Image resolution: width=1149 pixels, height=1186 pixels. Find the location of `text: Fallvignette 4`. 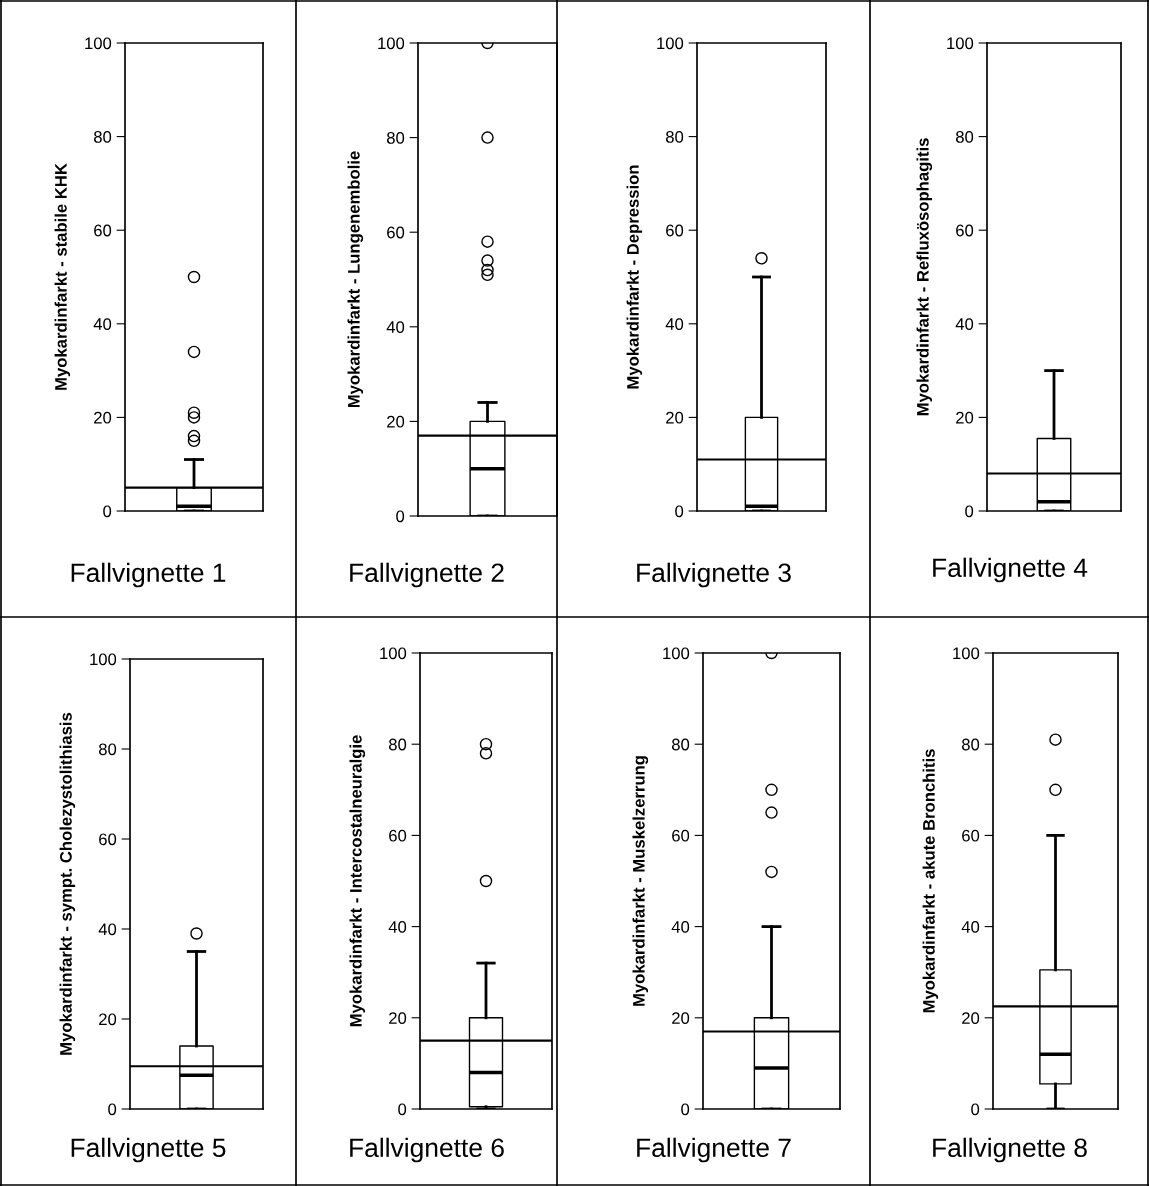

text: Fallvignette 4 is located at coordinates (1010, 570).